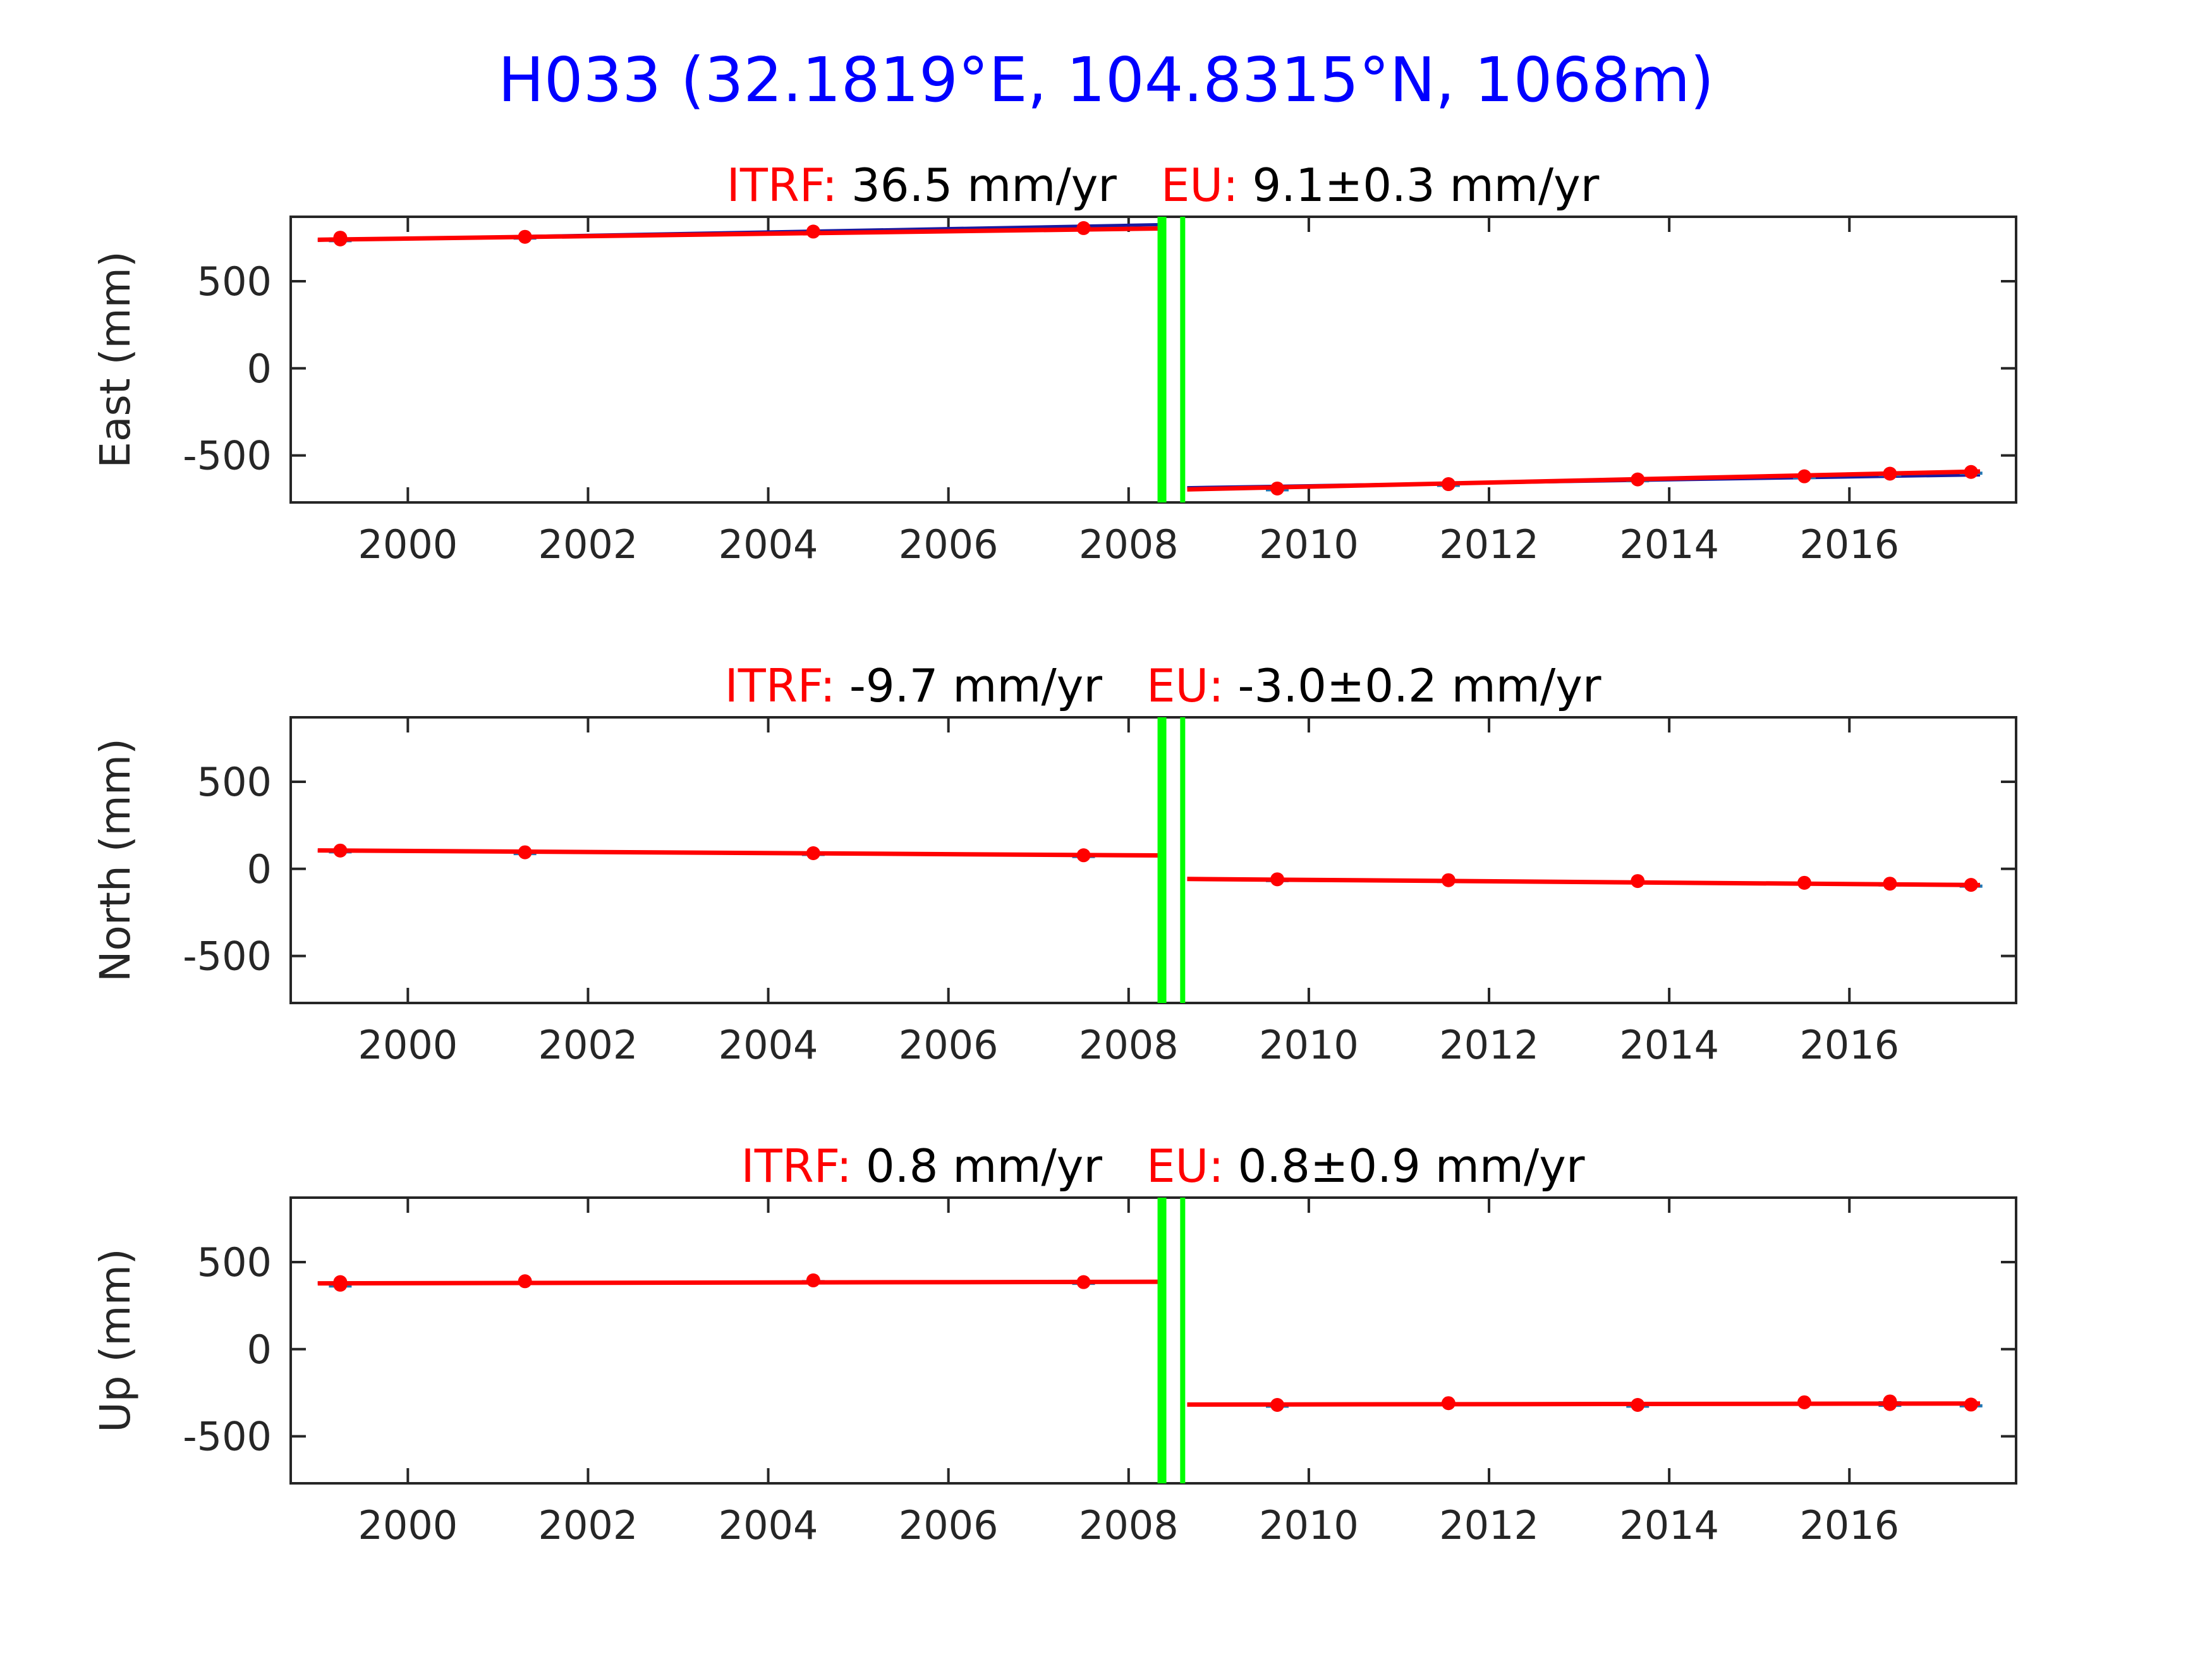  I want to click on itrf-value: -9.7 mm/yr, so click(976, 685).